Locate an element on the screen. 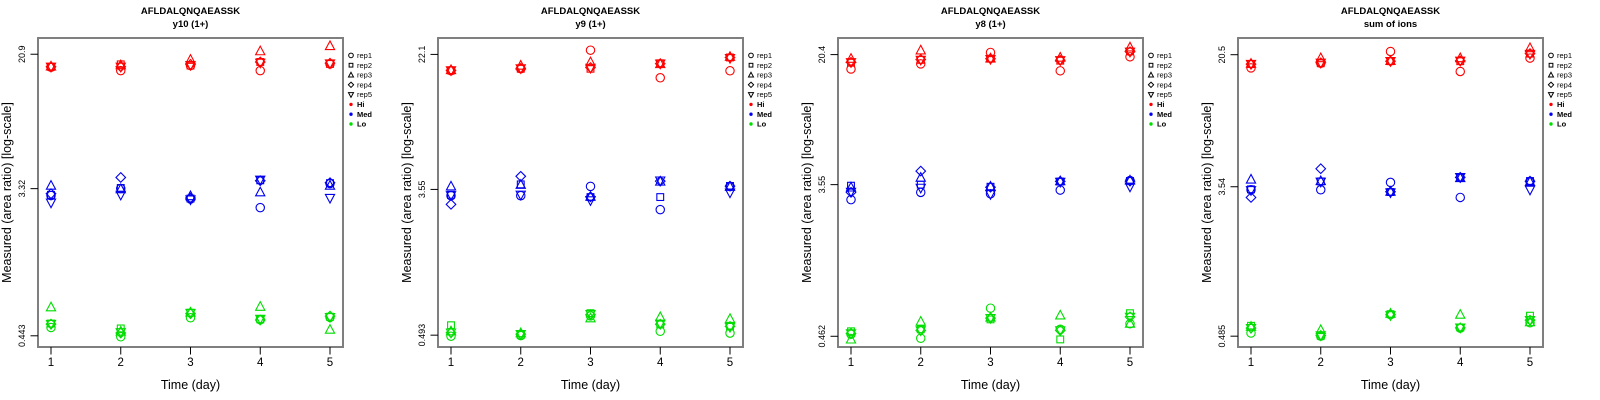  legend-label-rep5: rep5 is located at coordinates (1164, 94).